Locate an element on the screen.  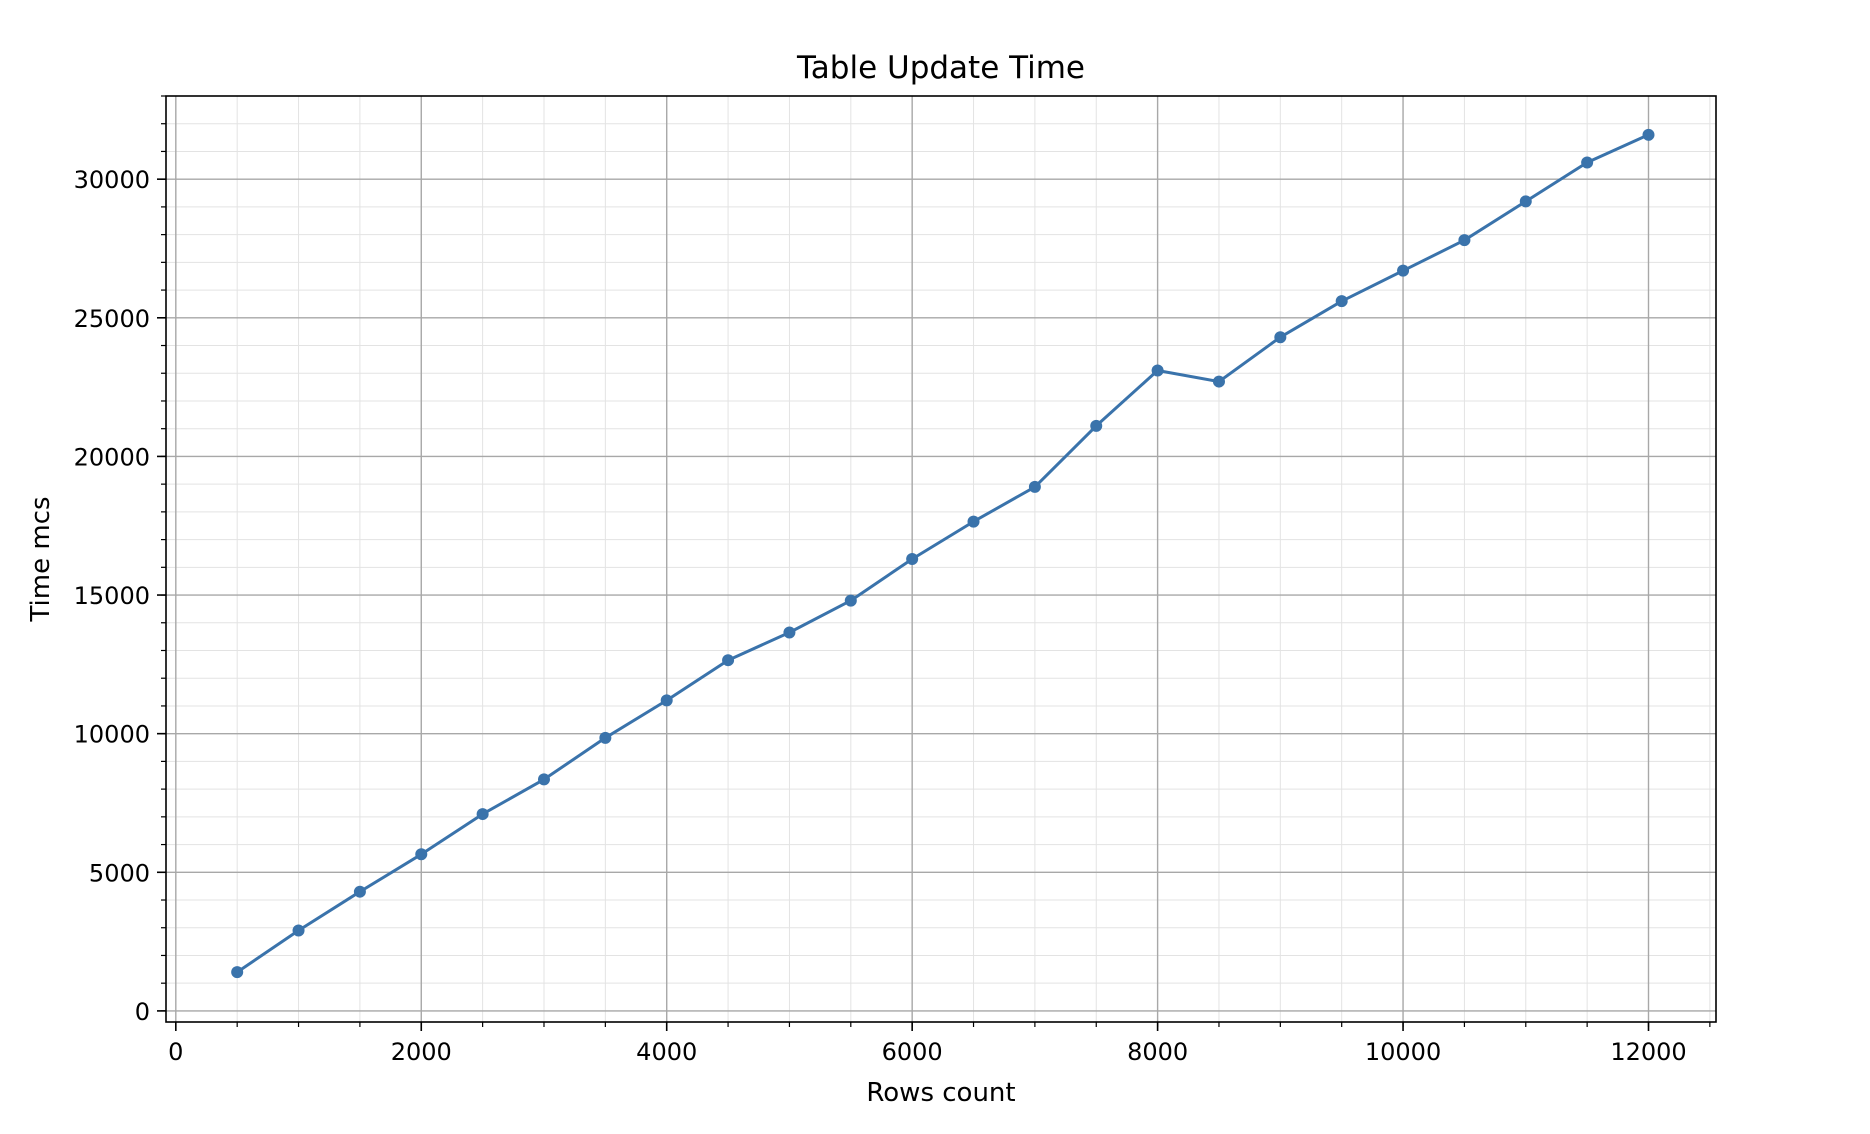
x-tick-label: 2000 is located at coordinates (421, 1052).